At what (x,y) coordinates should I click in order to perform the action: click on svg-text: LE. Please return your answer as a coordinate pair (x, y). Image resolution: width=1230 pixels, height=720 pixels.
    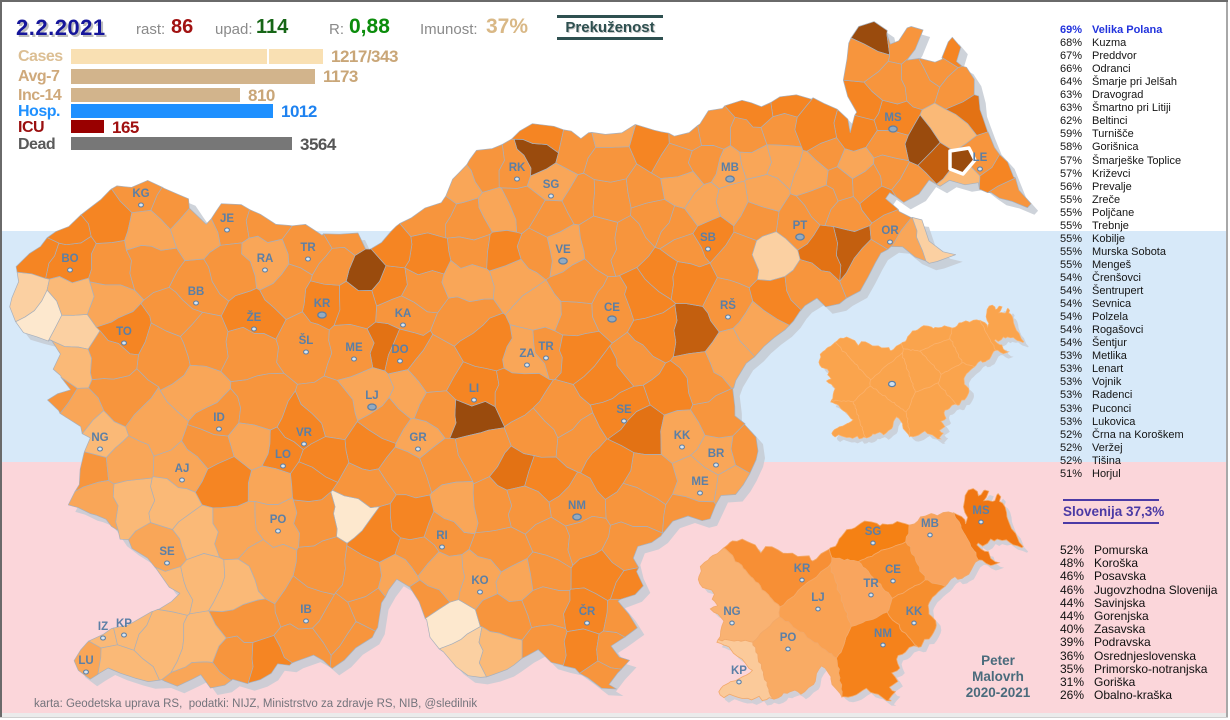
    Looking at the image, I should click on (980, 158).